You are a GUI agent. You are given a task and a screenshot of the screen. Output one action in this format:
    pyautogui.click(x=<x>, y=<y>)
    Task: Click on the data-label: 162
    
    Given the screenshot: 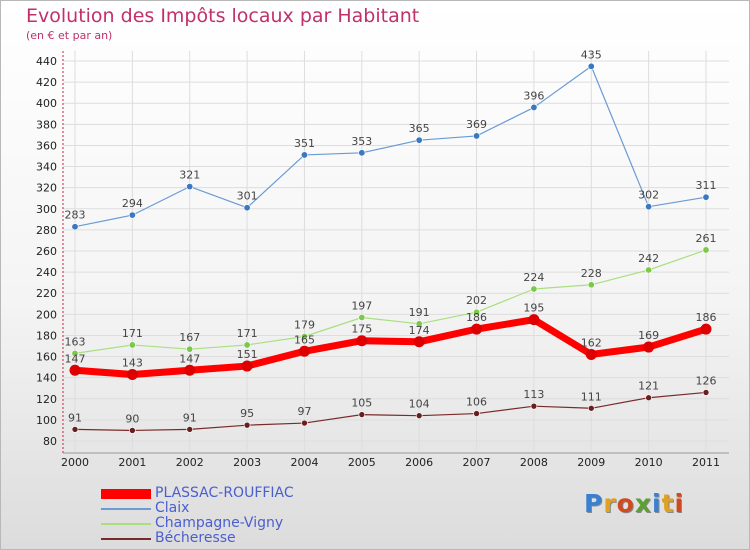 What is the action you would take?
    pyautogui.click(x=591, y=342)
    